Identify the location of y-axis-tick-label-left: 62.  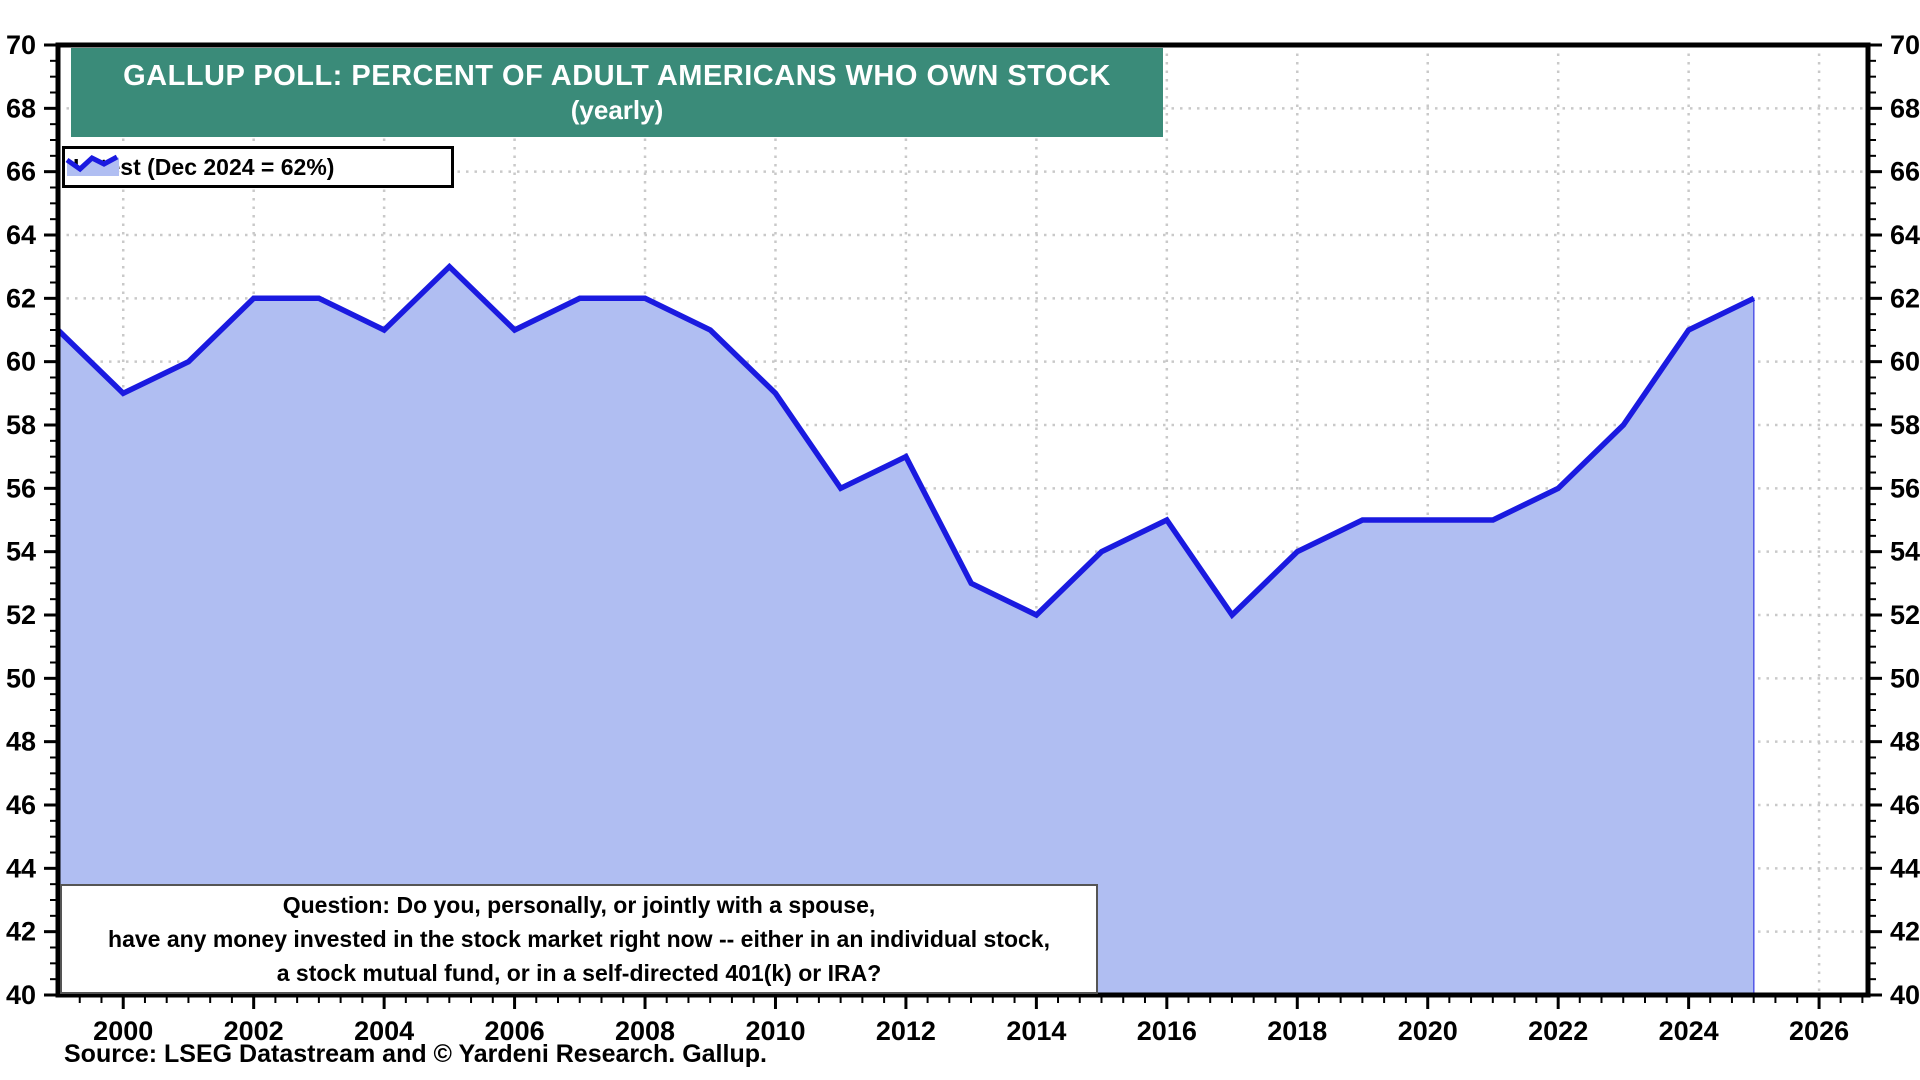
(21, 298).